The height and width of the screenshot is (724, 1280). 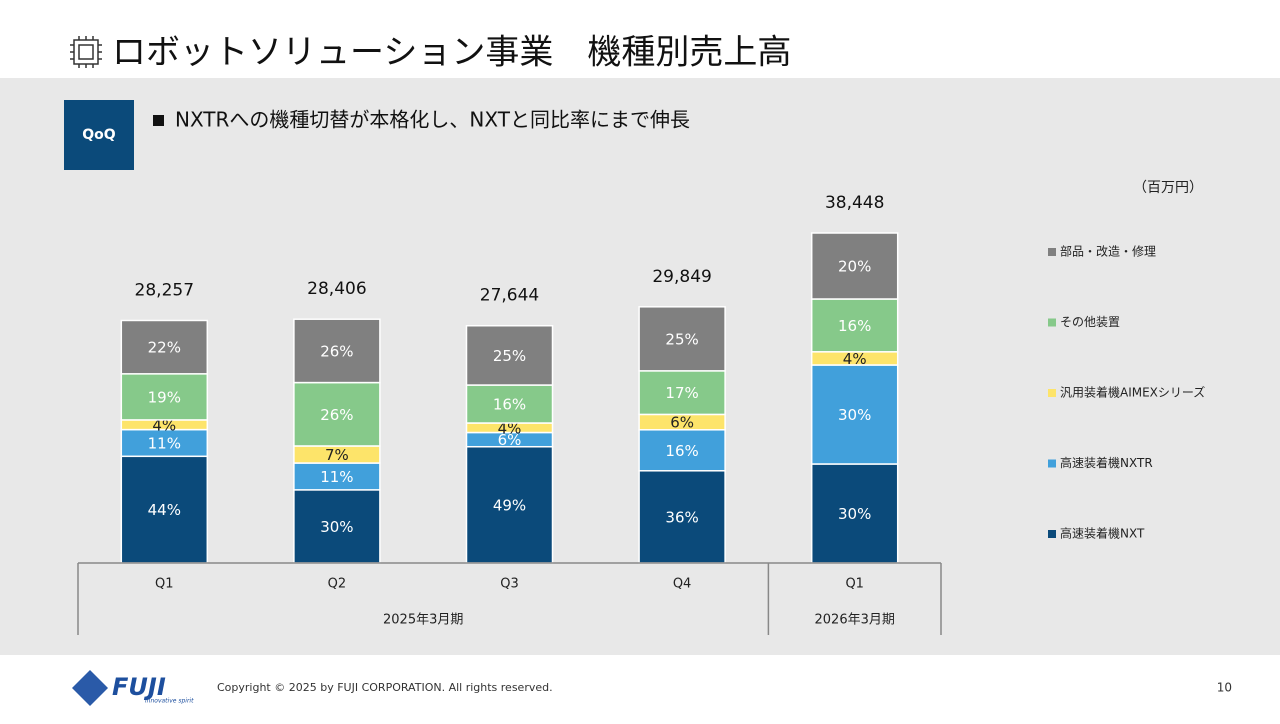 What do you see at coordinates (86, 52) in the screenshot?
I see `chip-icon` at bounding box center [86, 52].